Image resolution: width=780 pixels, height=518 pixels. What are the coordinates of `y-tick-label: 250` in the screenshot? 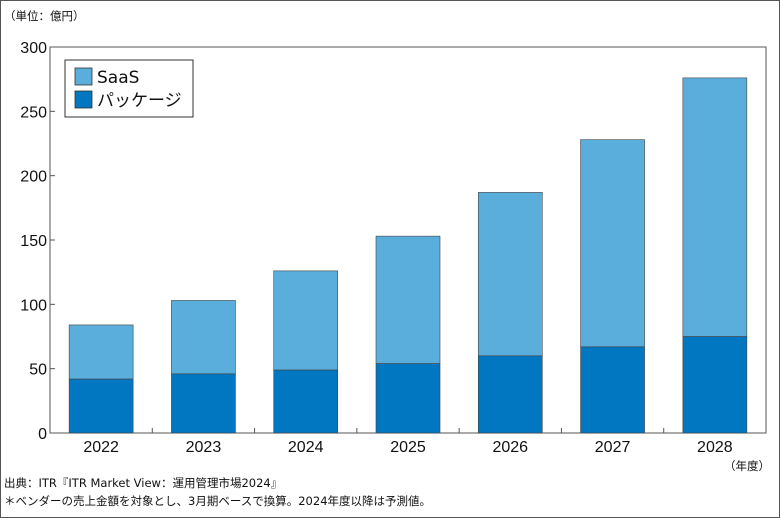 It's located at (33, 112).